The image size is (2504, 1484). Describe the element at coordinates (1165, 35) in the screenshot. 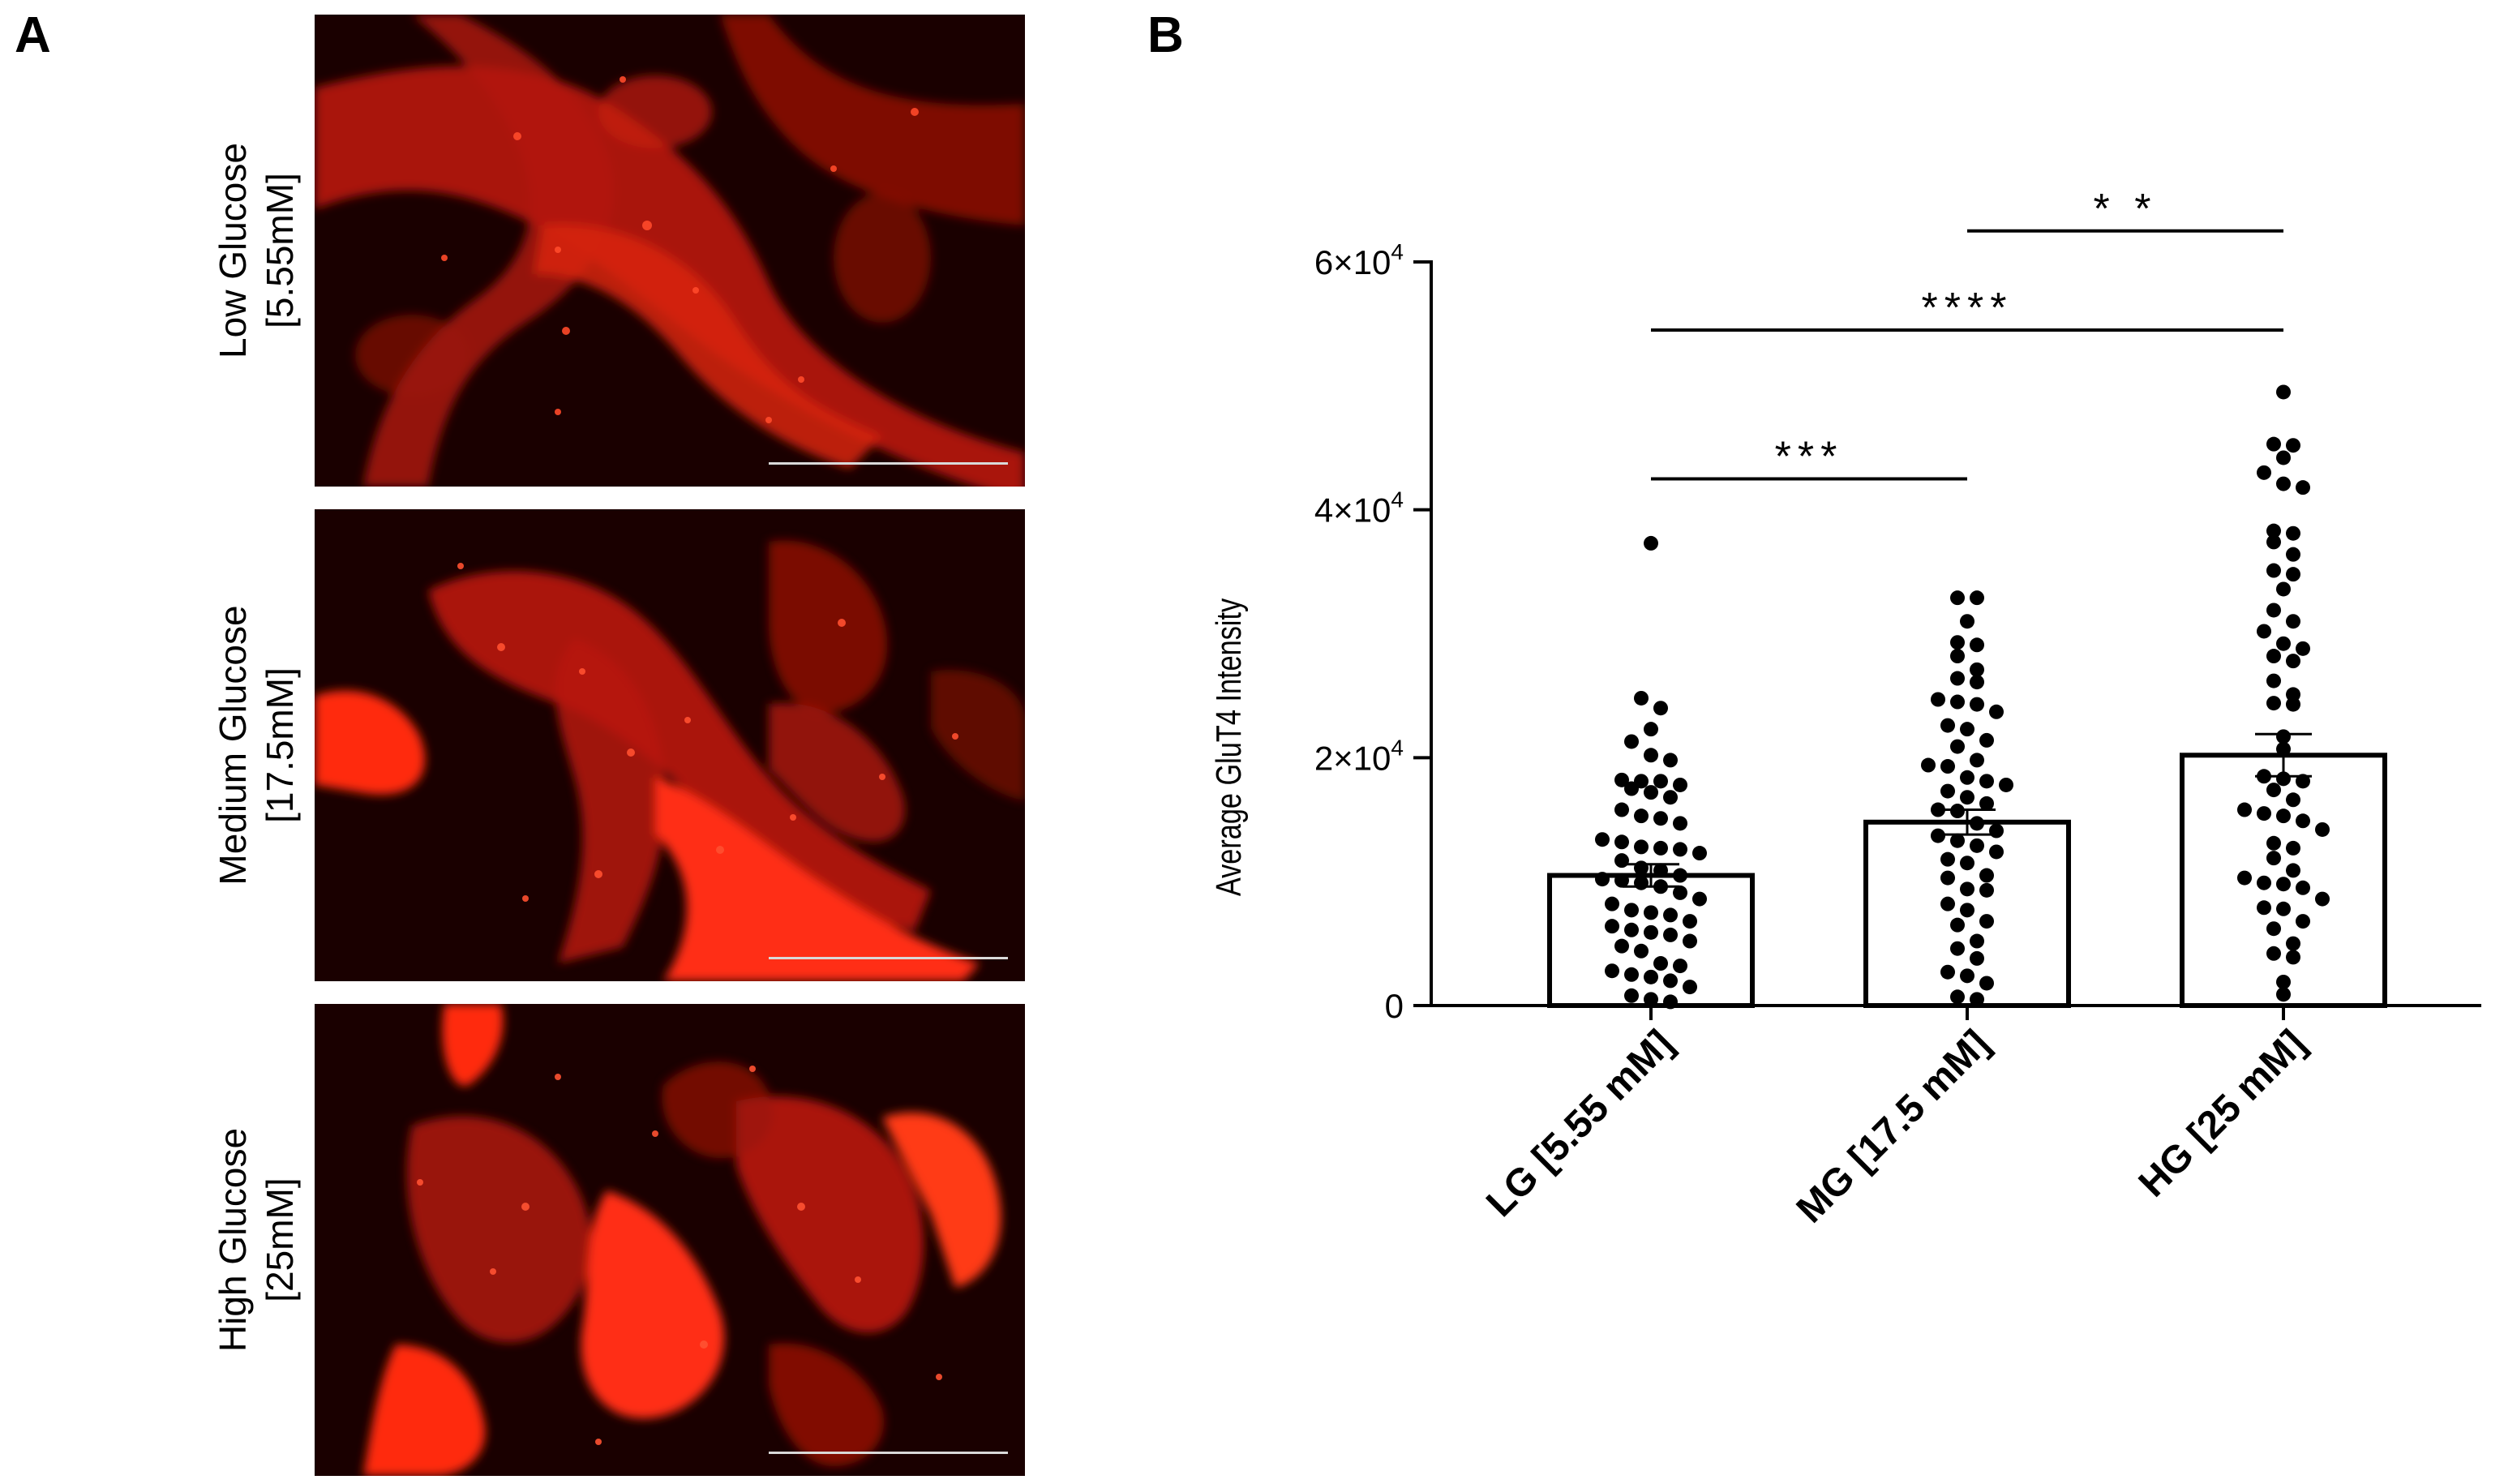

I see `panel-b-letter: B` at that location.